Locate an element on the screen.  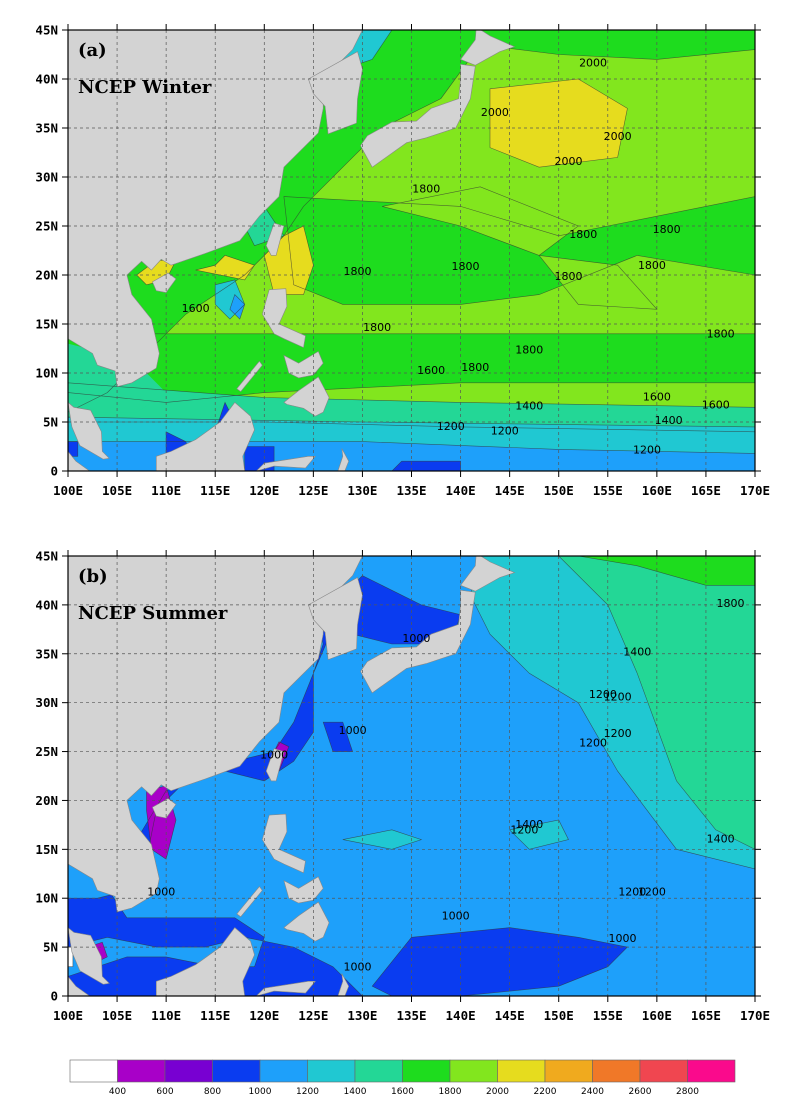
x-tick-label: 130E is located at coordinates (362, 490).